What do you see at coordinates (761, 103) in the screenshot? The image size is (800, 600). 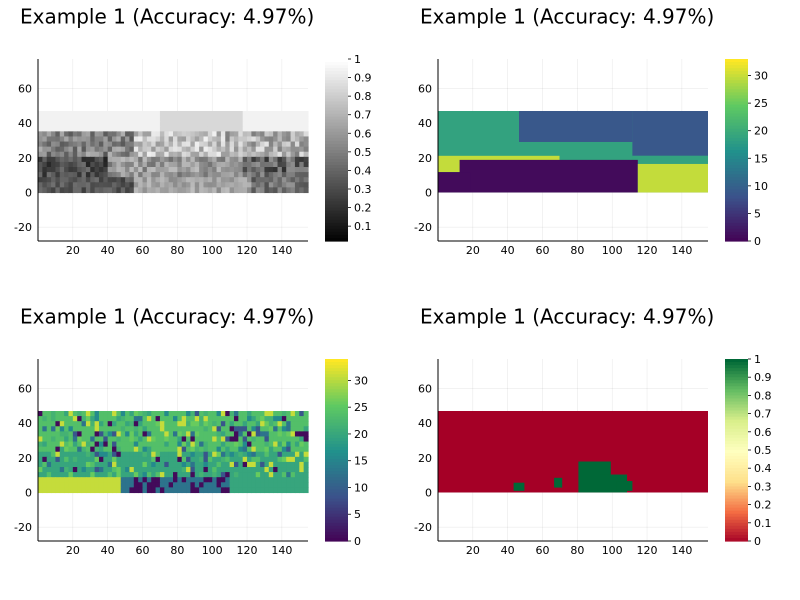 I see `colorbar-tick-label: 25` at bounding box center [761, 103].